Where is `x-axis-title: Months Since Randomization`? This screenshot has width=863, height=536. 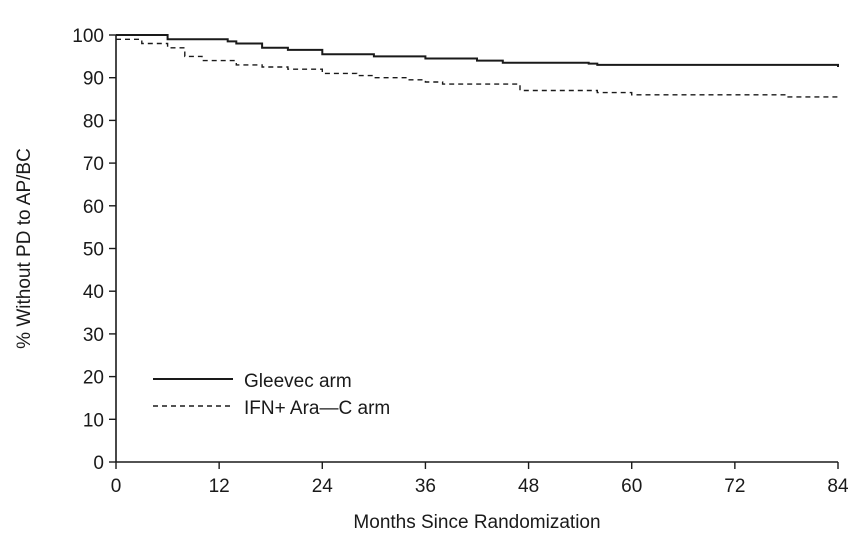 x-axis-title: Months Since Randomization is located at coordinates (476, 522).